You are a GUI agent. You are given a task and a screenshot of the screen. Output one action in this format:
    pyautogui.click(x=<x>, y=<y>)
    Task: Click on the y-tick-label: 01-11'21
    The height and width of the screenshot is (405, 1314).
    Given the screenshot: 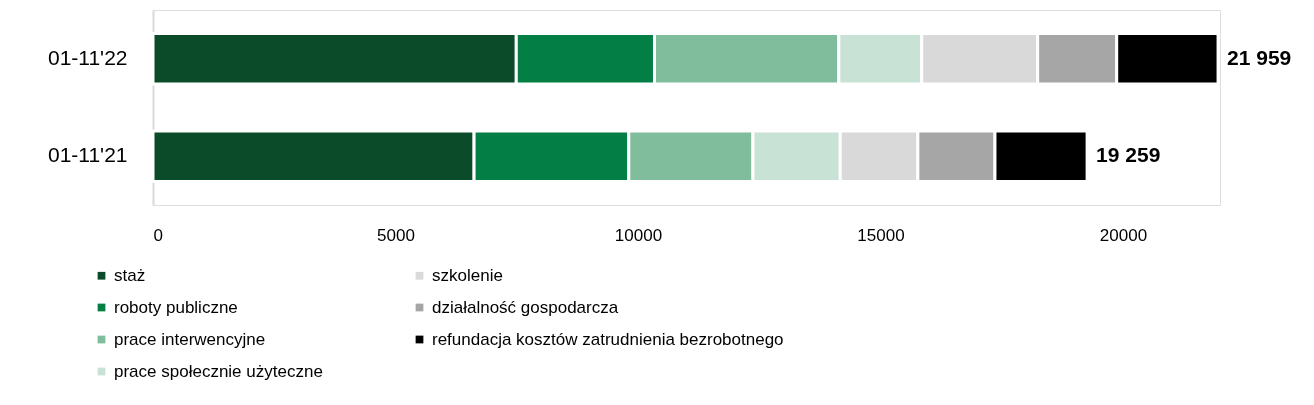 What is the action you would take?
    pyautogui.click(x=87, y=155)
    